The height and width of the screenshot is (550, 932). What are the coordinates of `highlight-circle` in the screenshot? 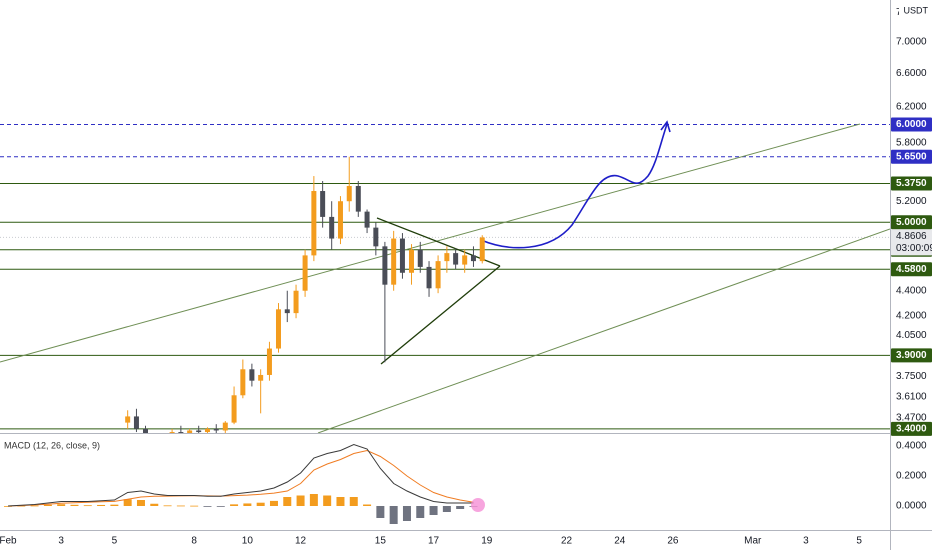 It's located at (478, 505).